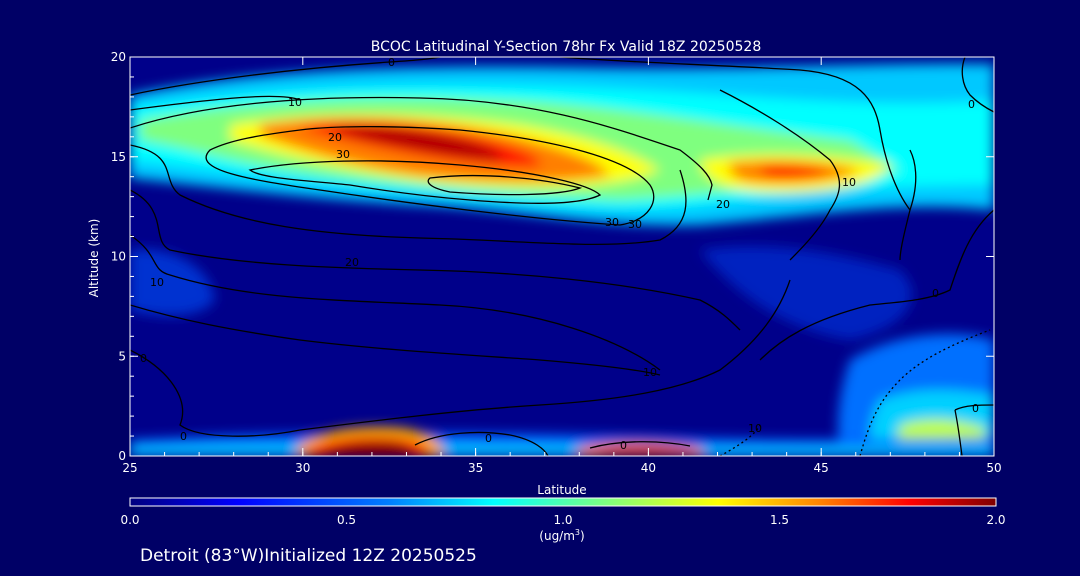  What do you see at coordinates (118, 257) in the screenshot?
I see `y-tick-label: 10` at bounding box center [118, 257].